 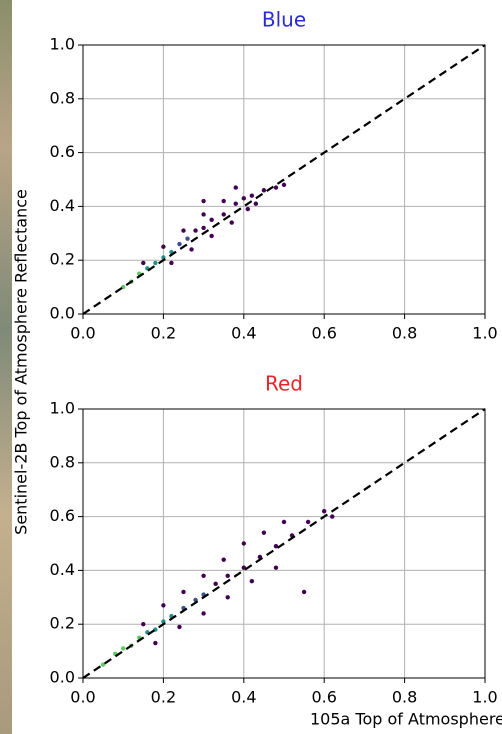 I want to click on background-image-strip, so click(x=6, y=367).